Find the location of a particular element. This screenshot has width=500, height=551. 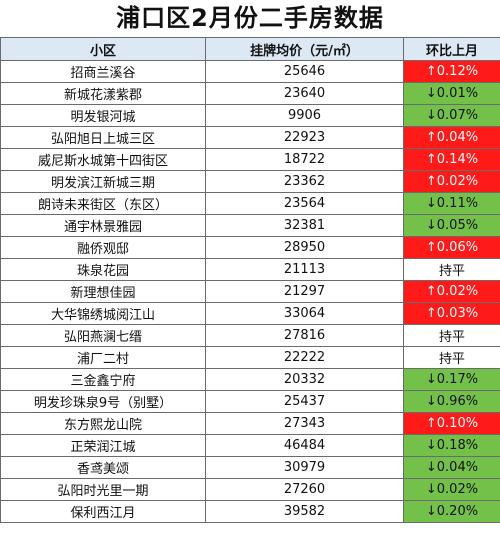

month-change-cell: ↑0.06% is located at coordinates (451, 247).